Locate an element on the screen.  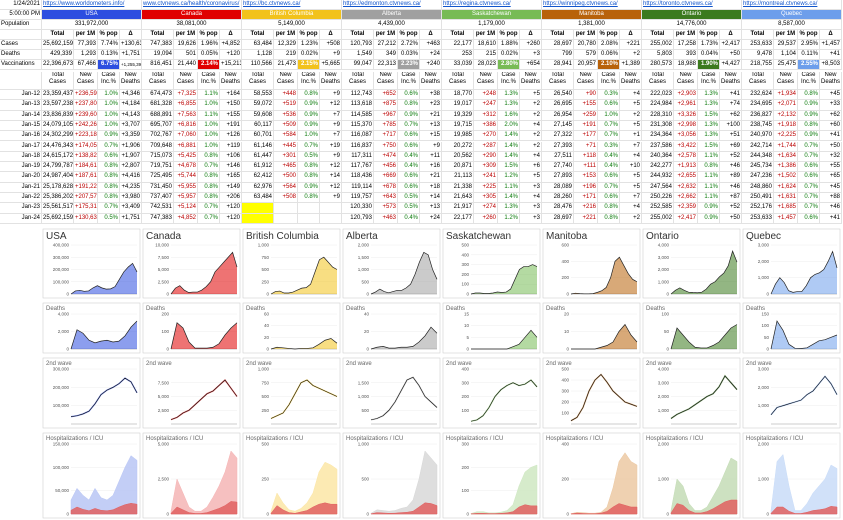
cases-cell: +130,638 is located at coordinates (131, 45).